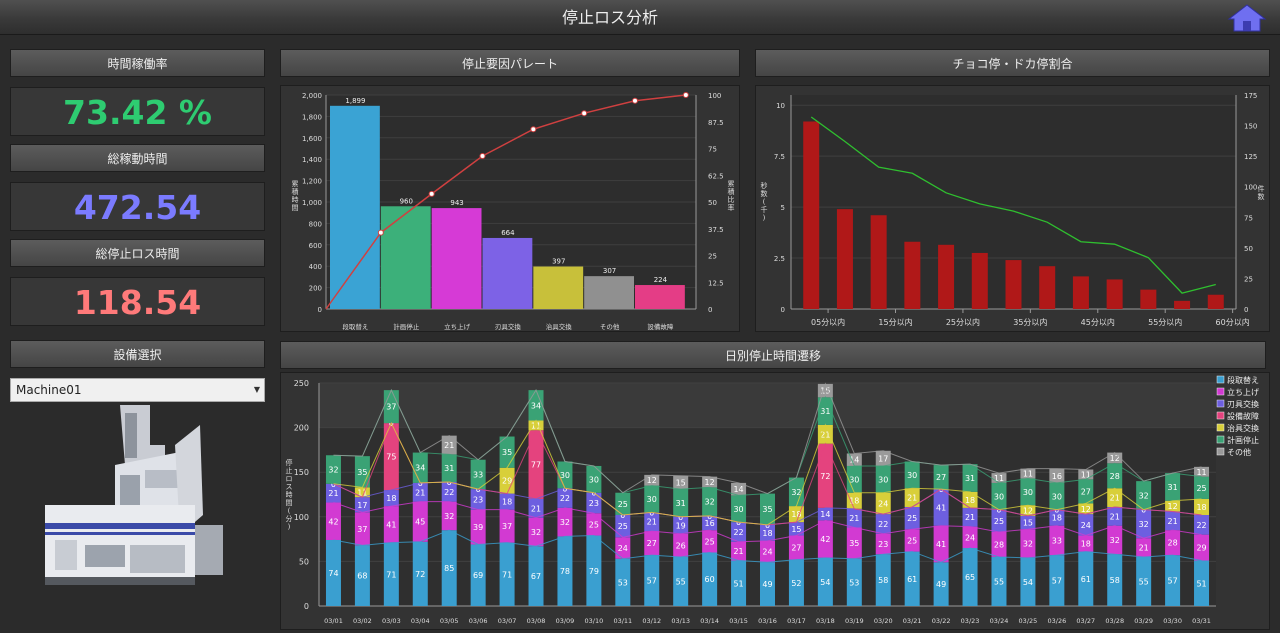 This screenshot has width=1280, height=633. Describe the element at coordinates (1243, 392) in the screenshot. I see `daily-legend-label: 立ち上げ` at that location.